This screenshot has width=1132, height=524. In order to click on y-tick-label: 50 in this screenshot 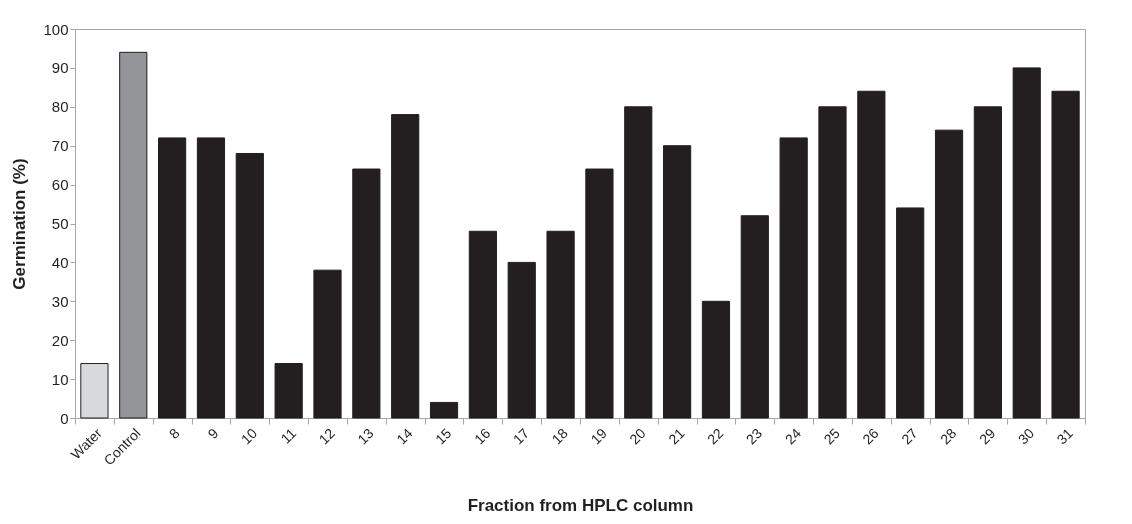, I will do `click(60, 223)`.